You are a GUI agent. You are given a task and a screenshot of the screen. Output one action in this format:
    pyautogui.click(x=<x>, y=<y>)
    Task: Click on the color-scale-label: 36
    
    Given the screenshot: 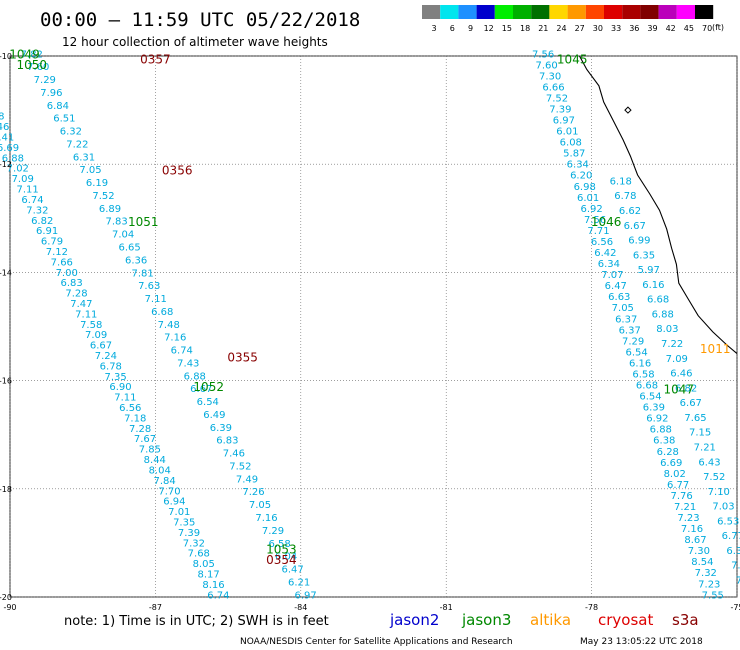 What is the action you would take?
    pyautogui.click(x=634, y=28)
    